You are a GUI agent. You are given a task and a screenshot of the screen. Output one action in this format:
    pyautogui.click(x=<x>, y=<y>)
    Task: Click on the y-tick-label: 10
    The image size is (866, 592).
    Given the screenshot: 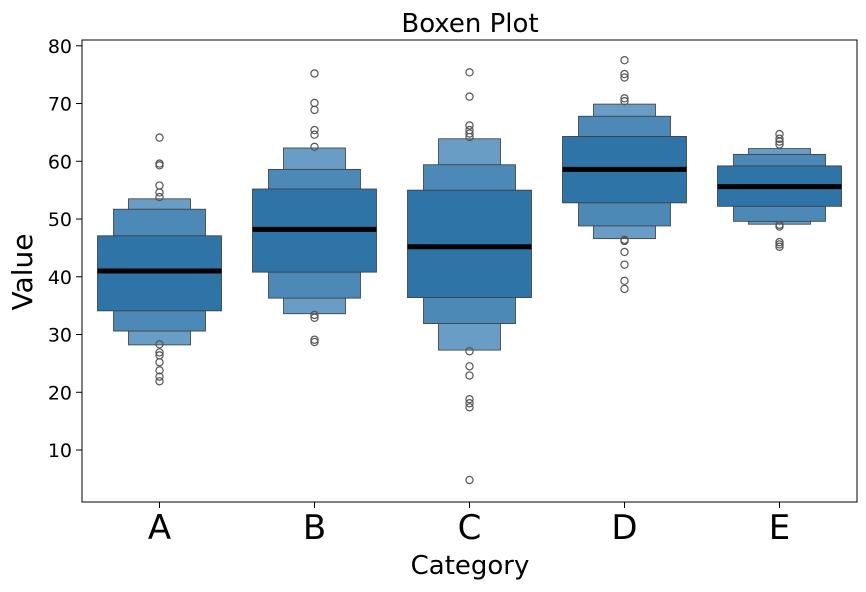 What is the action you would take?
    pyautogui.click(x=60, y=451)
    